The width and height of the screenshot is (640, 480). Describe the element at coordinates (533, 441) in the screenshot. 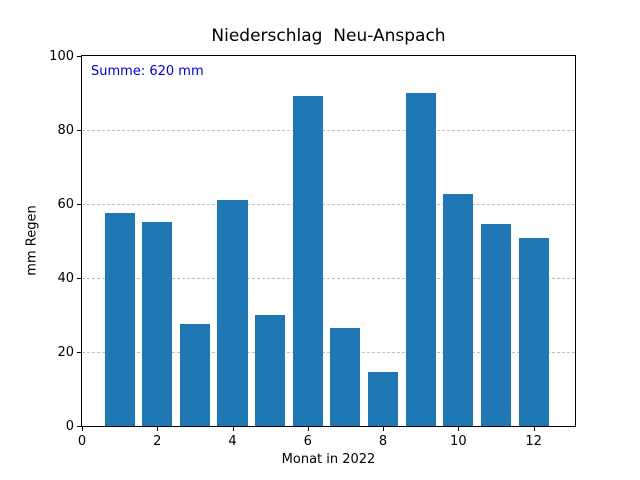

I see `x-tick-label-12: 12` at that location.